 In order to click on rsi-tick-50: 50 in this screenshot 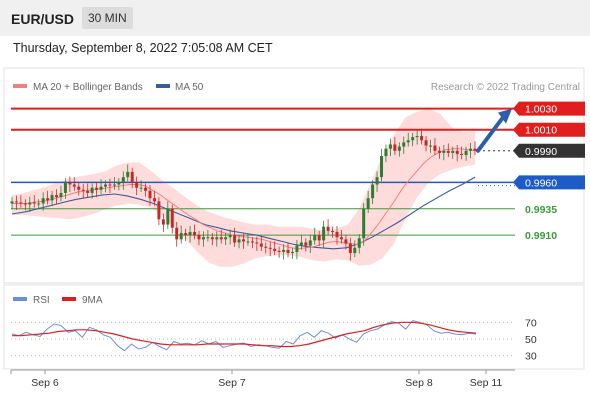, I will do `click(531, 340)`.